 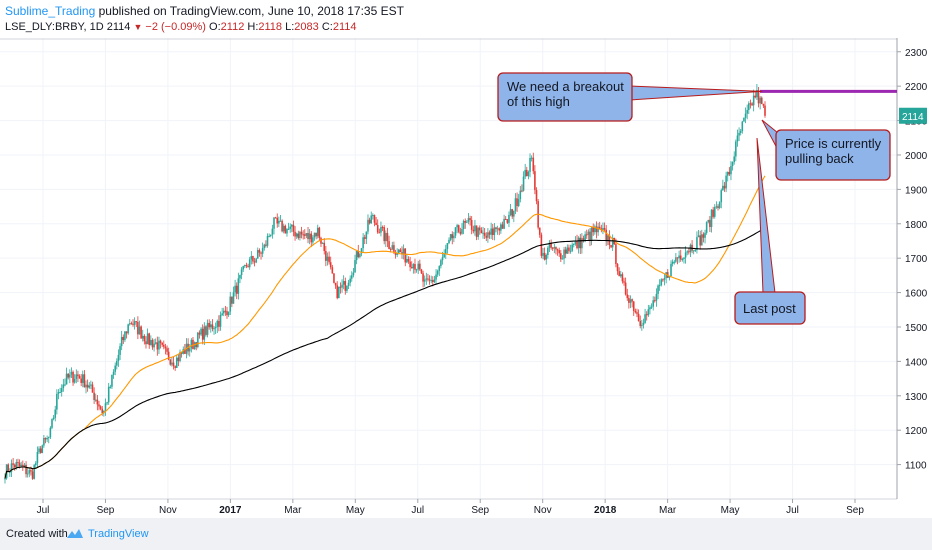 What do you see at coordinates (118, 534) in the screenshot?
I see `tradingview-brand-link: TradingView` at bounding box center [118, 534].